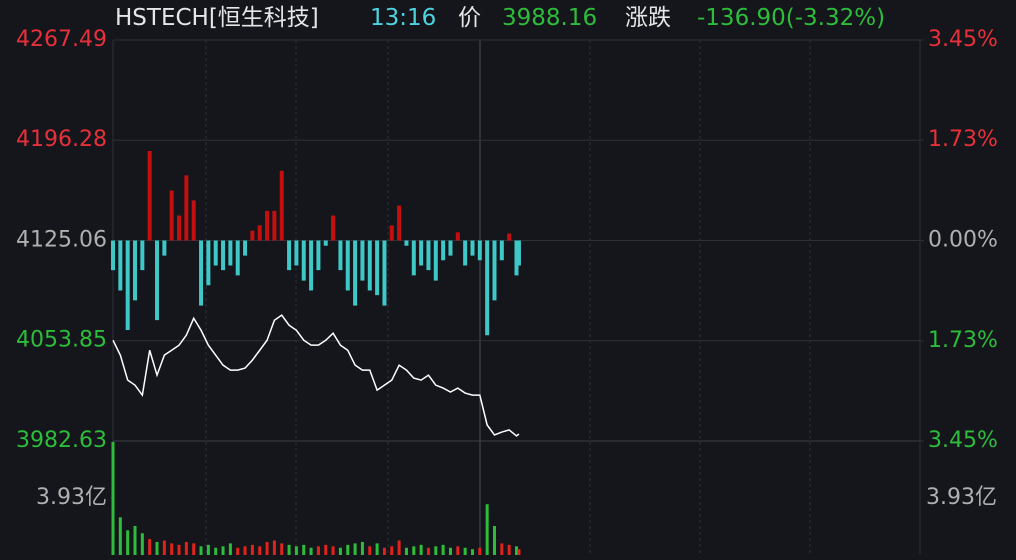 The image size is (1016, 560). Describe the element at coordinates (961, 497) in the screenshot. I see `y-tick-label-right: 3.93亿` at that location.